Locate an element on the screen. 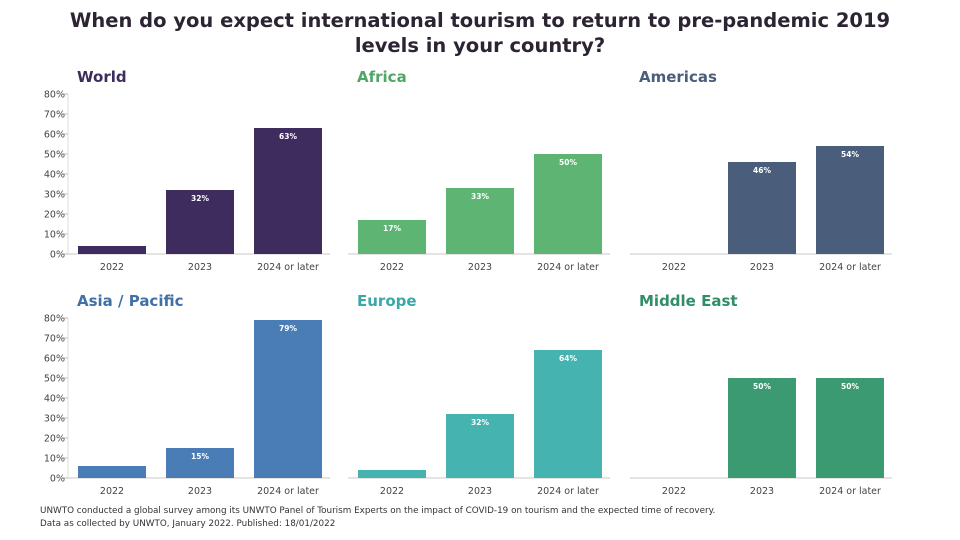  panel-title-asia-pacific: Asia / Pacific is located at coordinates (130, 301).